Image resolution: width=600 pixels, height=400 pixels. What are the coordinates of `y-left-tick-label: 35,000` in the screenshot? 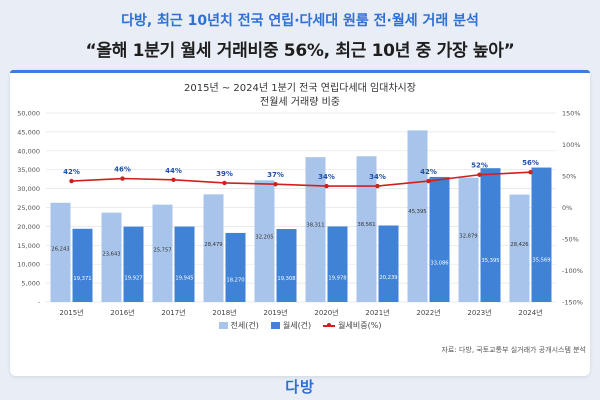 It's located at (28, 170).